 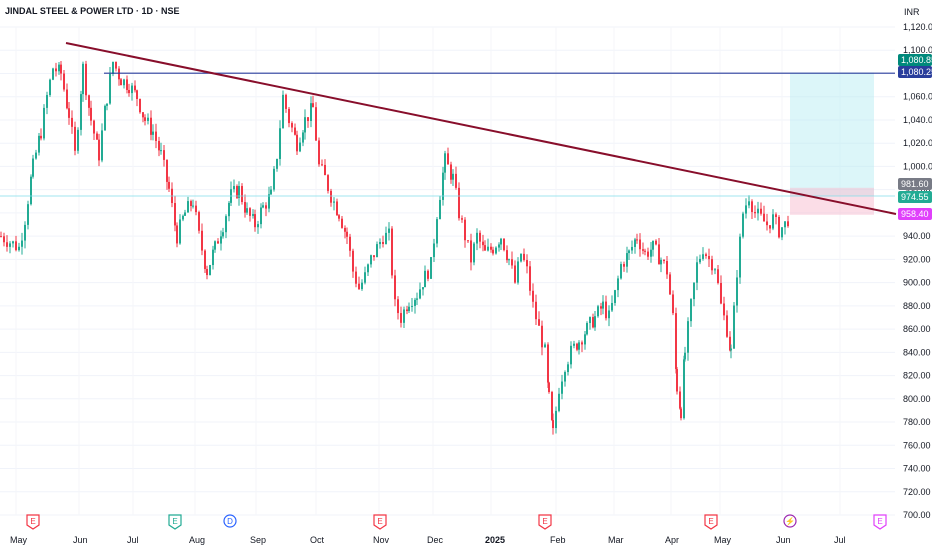 What do you see at coordinates (832, 134) in the screenshot?
I see `target-zone` at bounding box center [832, 134].